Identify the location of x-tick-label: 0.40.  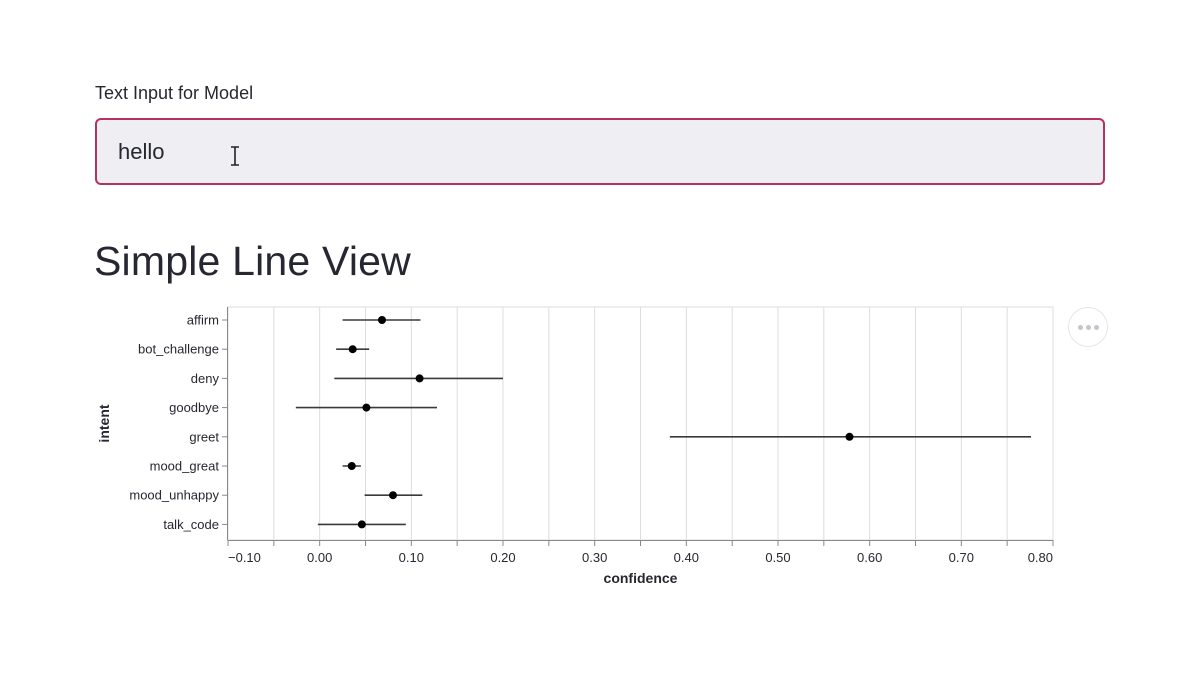
(686, 557).